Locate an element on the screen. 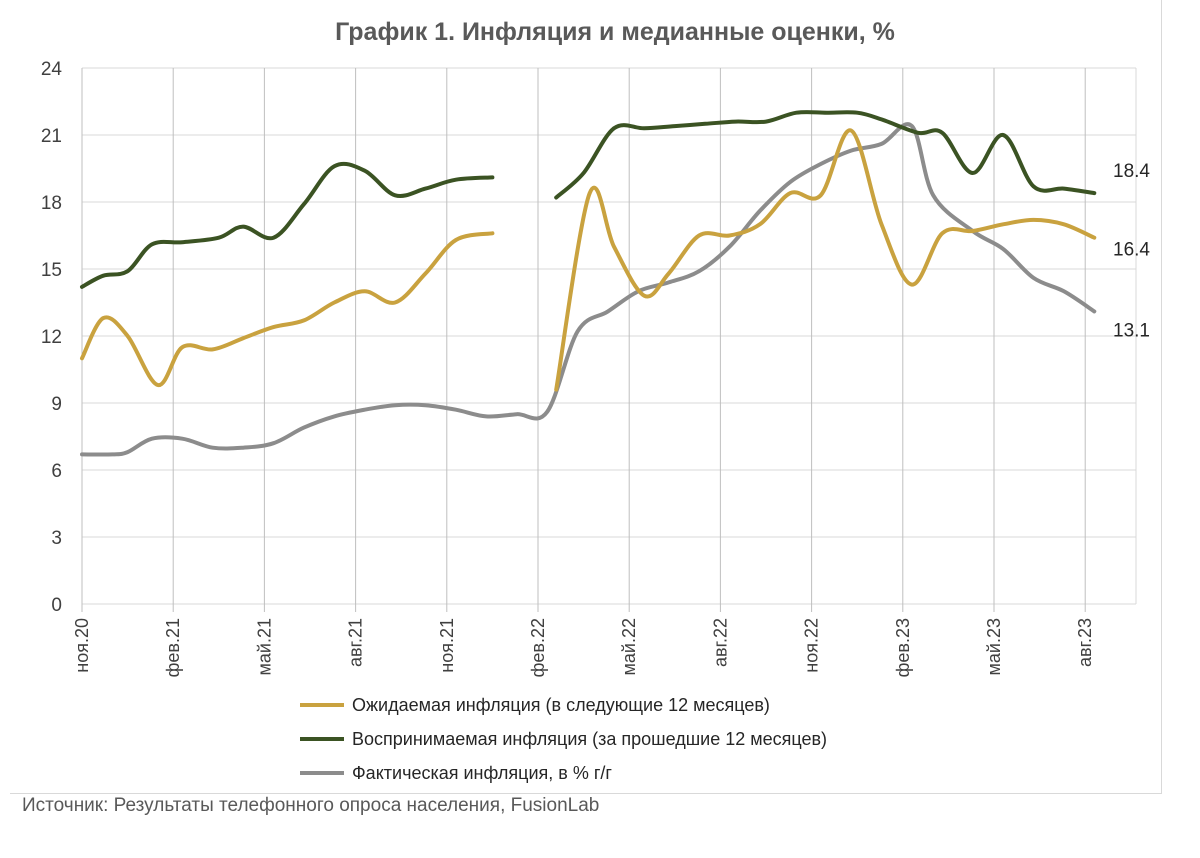 Image resolution: width=1200 pixels, height=858 pixels. x-tick-label: фев.22 is located at coordinates (538, 647).